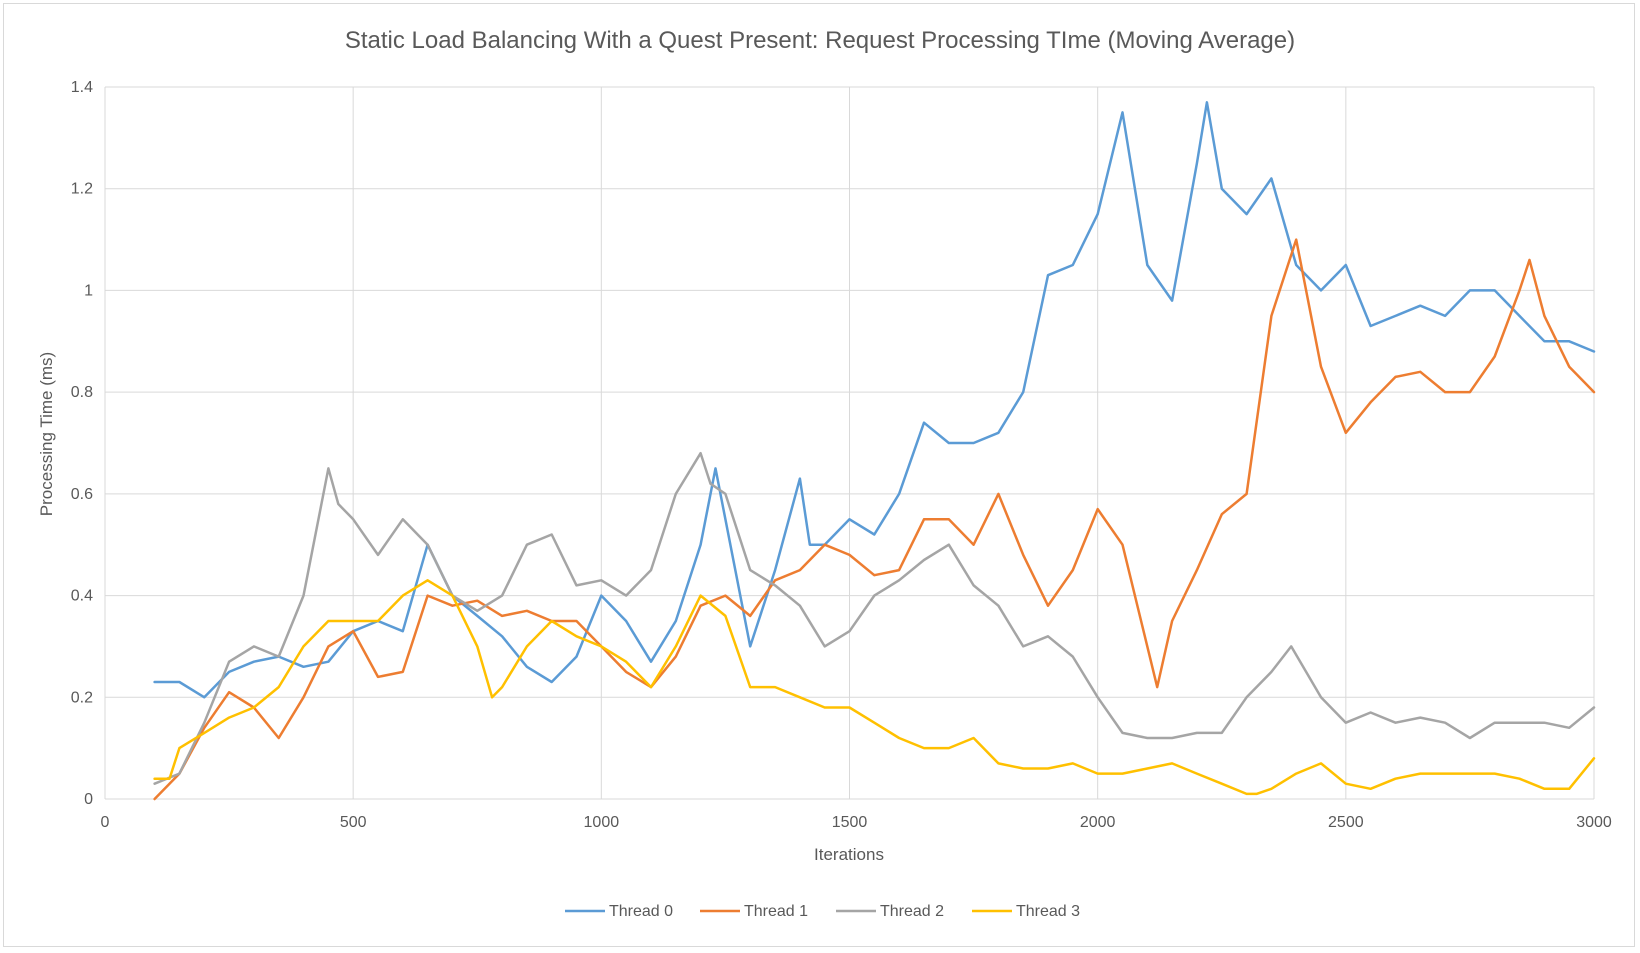  What do you see at coordinates (82, 443) in the screenshot?
I see `y-axis-ticks: 0 0.2 0.4 0.6 0.8 1 1.2 1.4` at bounding box center [82, 443].